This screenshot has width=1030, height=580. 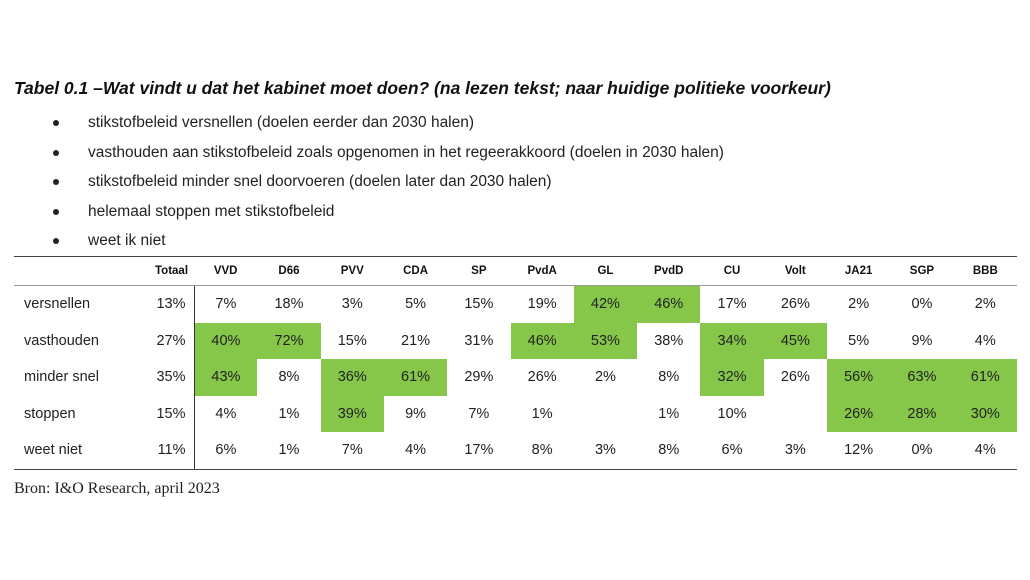 I want to click on list-item: weet ik niet, so click(x=384, y=241).